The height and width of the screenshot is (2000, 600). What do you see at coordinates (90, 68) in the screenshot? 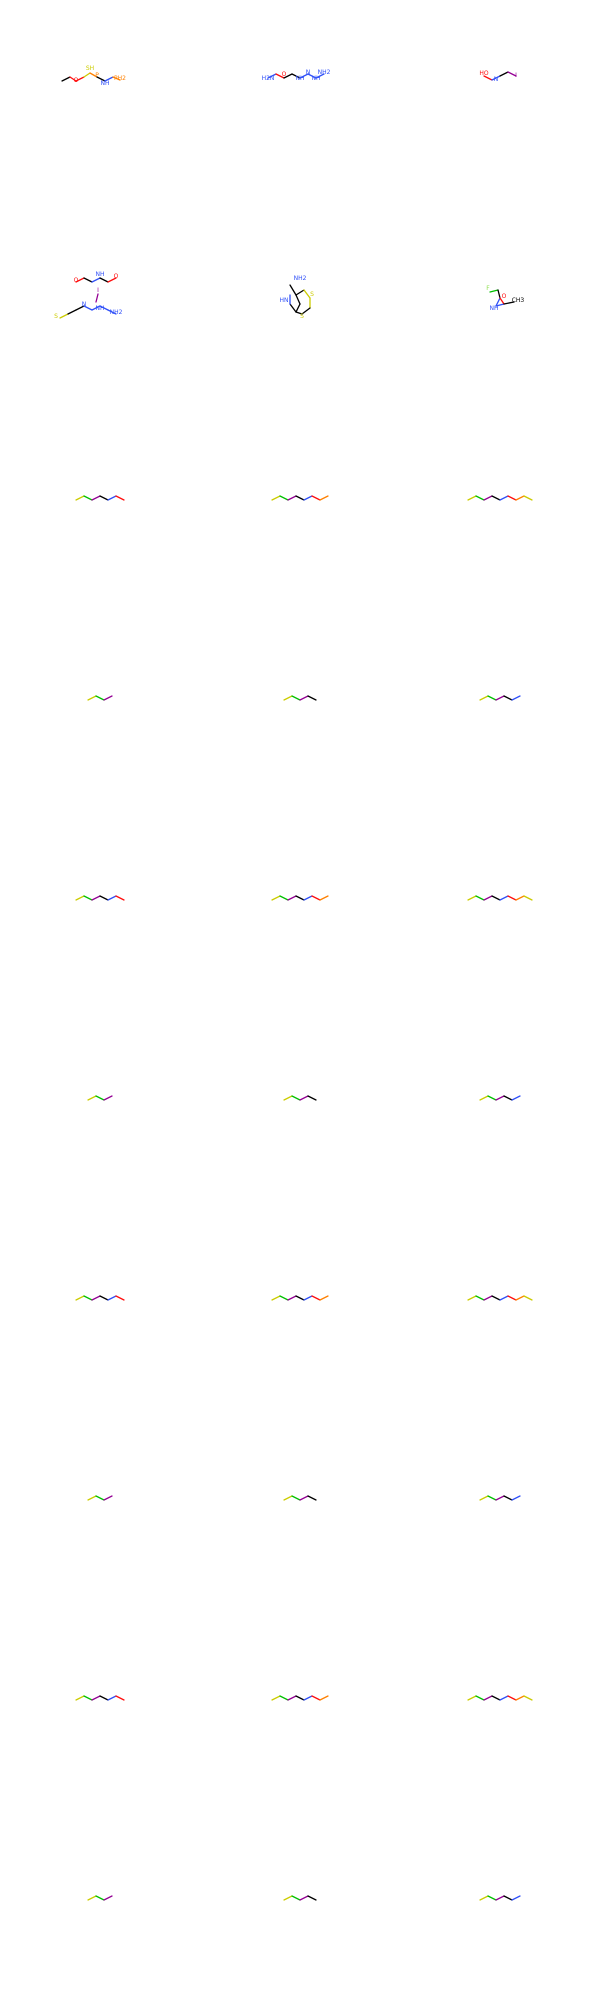
I see `atom-label: SH` at bounding box center [90, 68].